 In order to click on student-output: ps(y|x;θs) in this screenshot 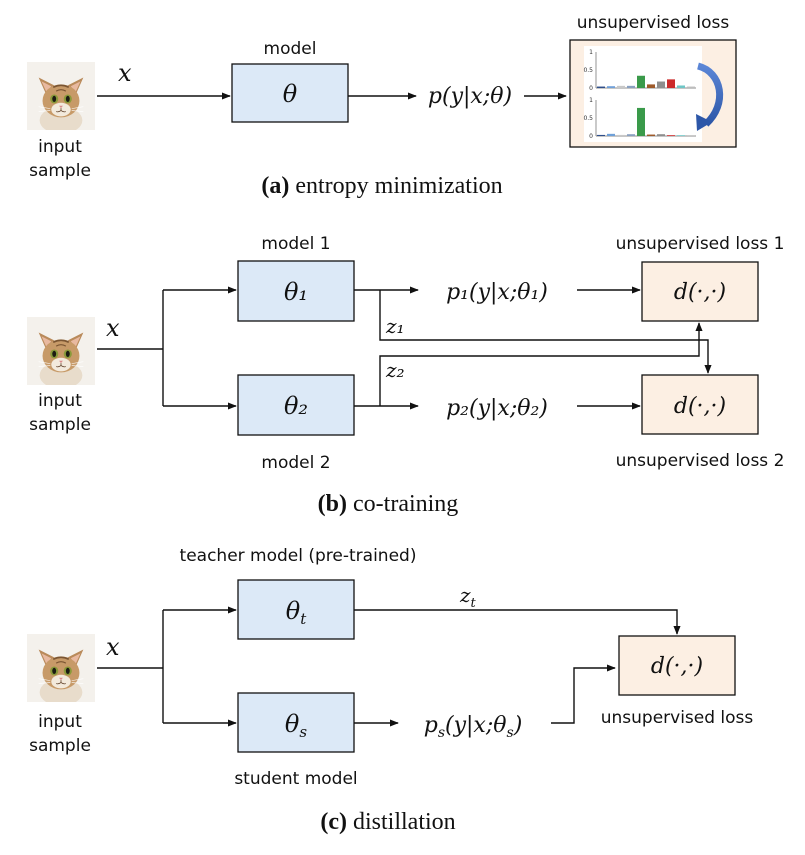, I will do `click(473, 727)`.